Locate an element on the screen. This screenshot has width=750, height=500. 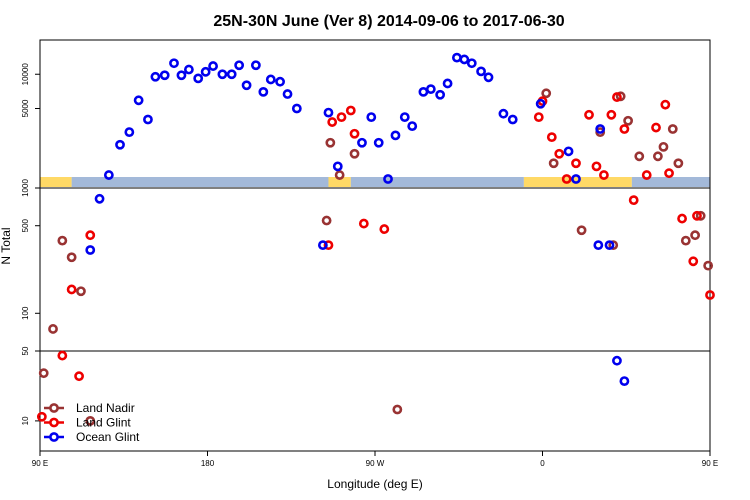
y-tick-label: 50 is located at coordinates (25, 350).